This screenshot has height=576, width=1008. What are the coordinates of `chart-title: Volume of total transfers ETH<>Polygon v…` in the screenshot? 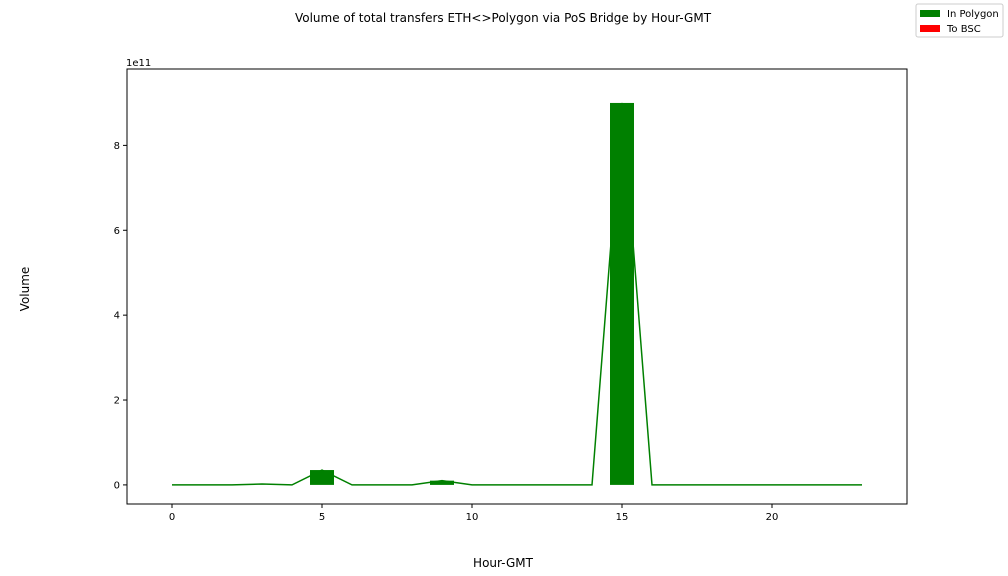 It's located at (503, 18).